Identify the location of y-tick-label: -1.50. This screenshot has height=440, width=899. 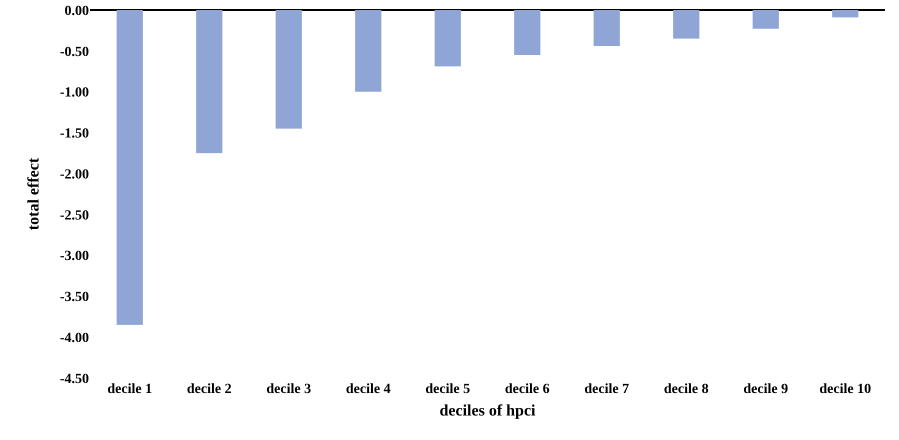
(74, 134).